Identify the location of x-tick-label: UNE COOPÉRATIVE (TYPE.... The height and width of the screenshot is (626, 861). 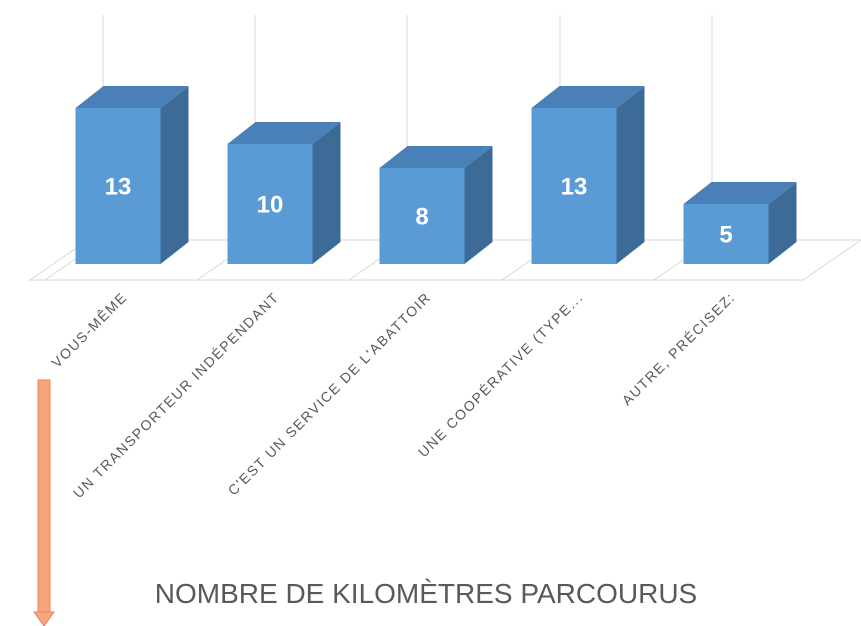
(500, 374).